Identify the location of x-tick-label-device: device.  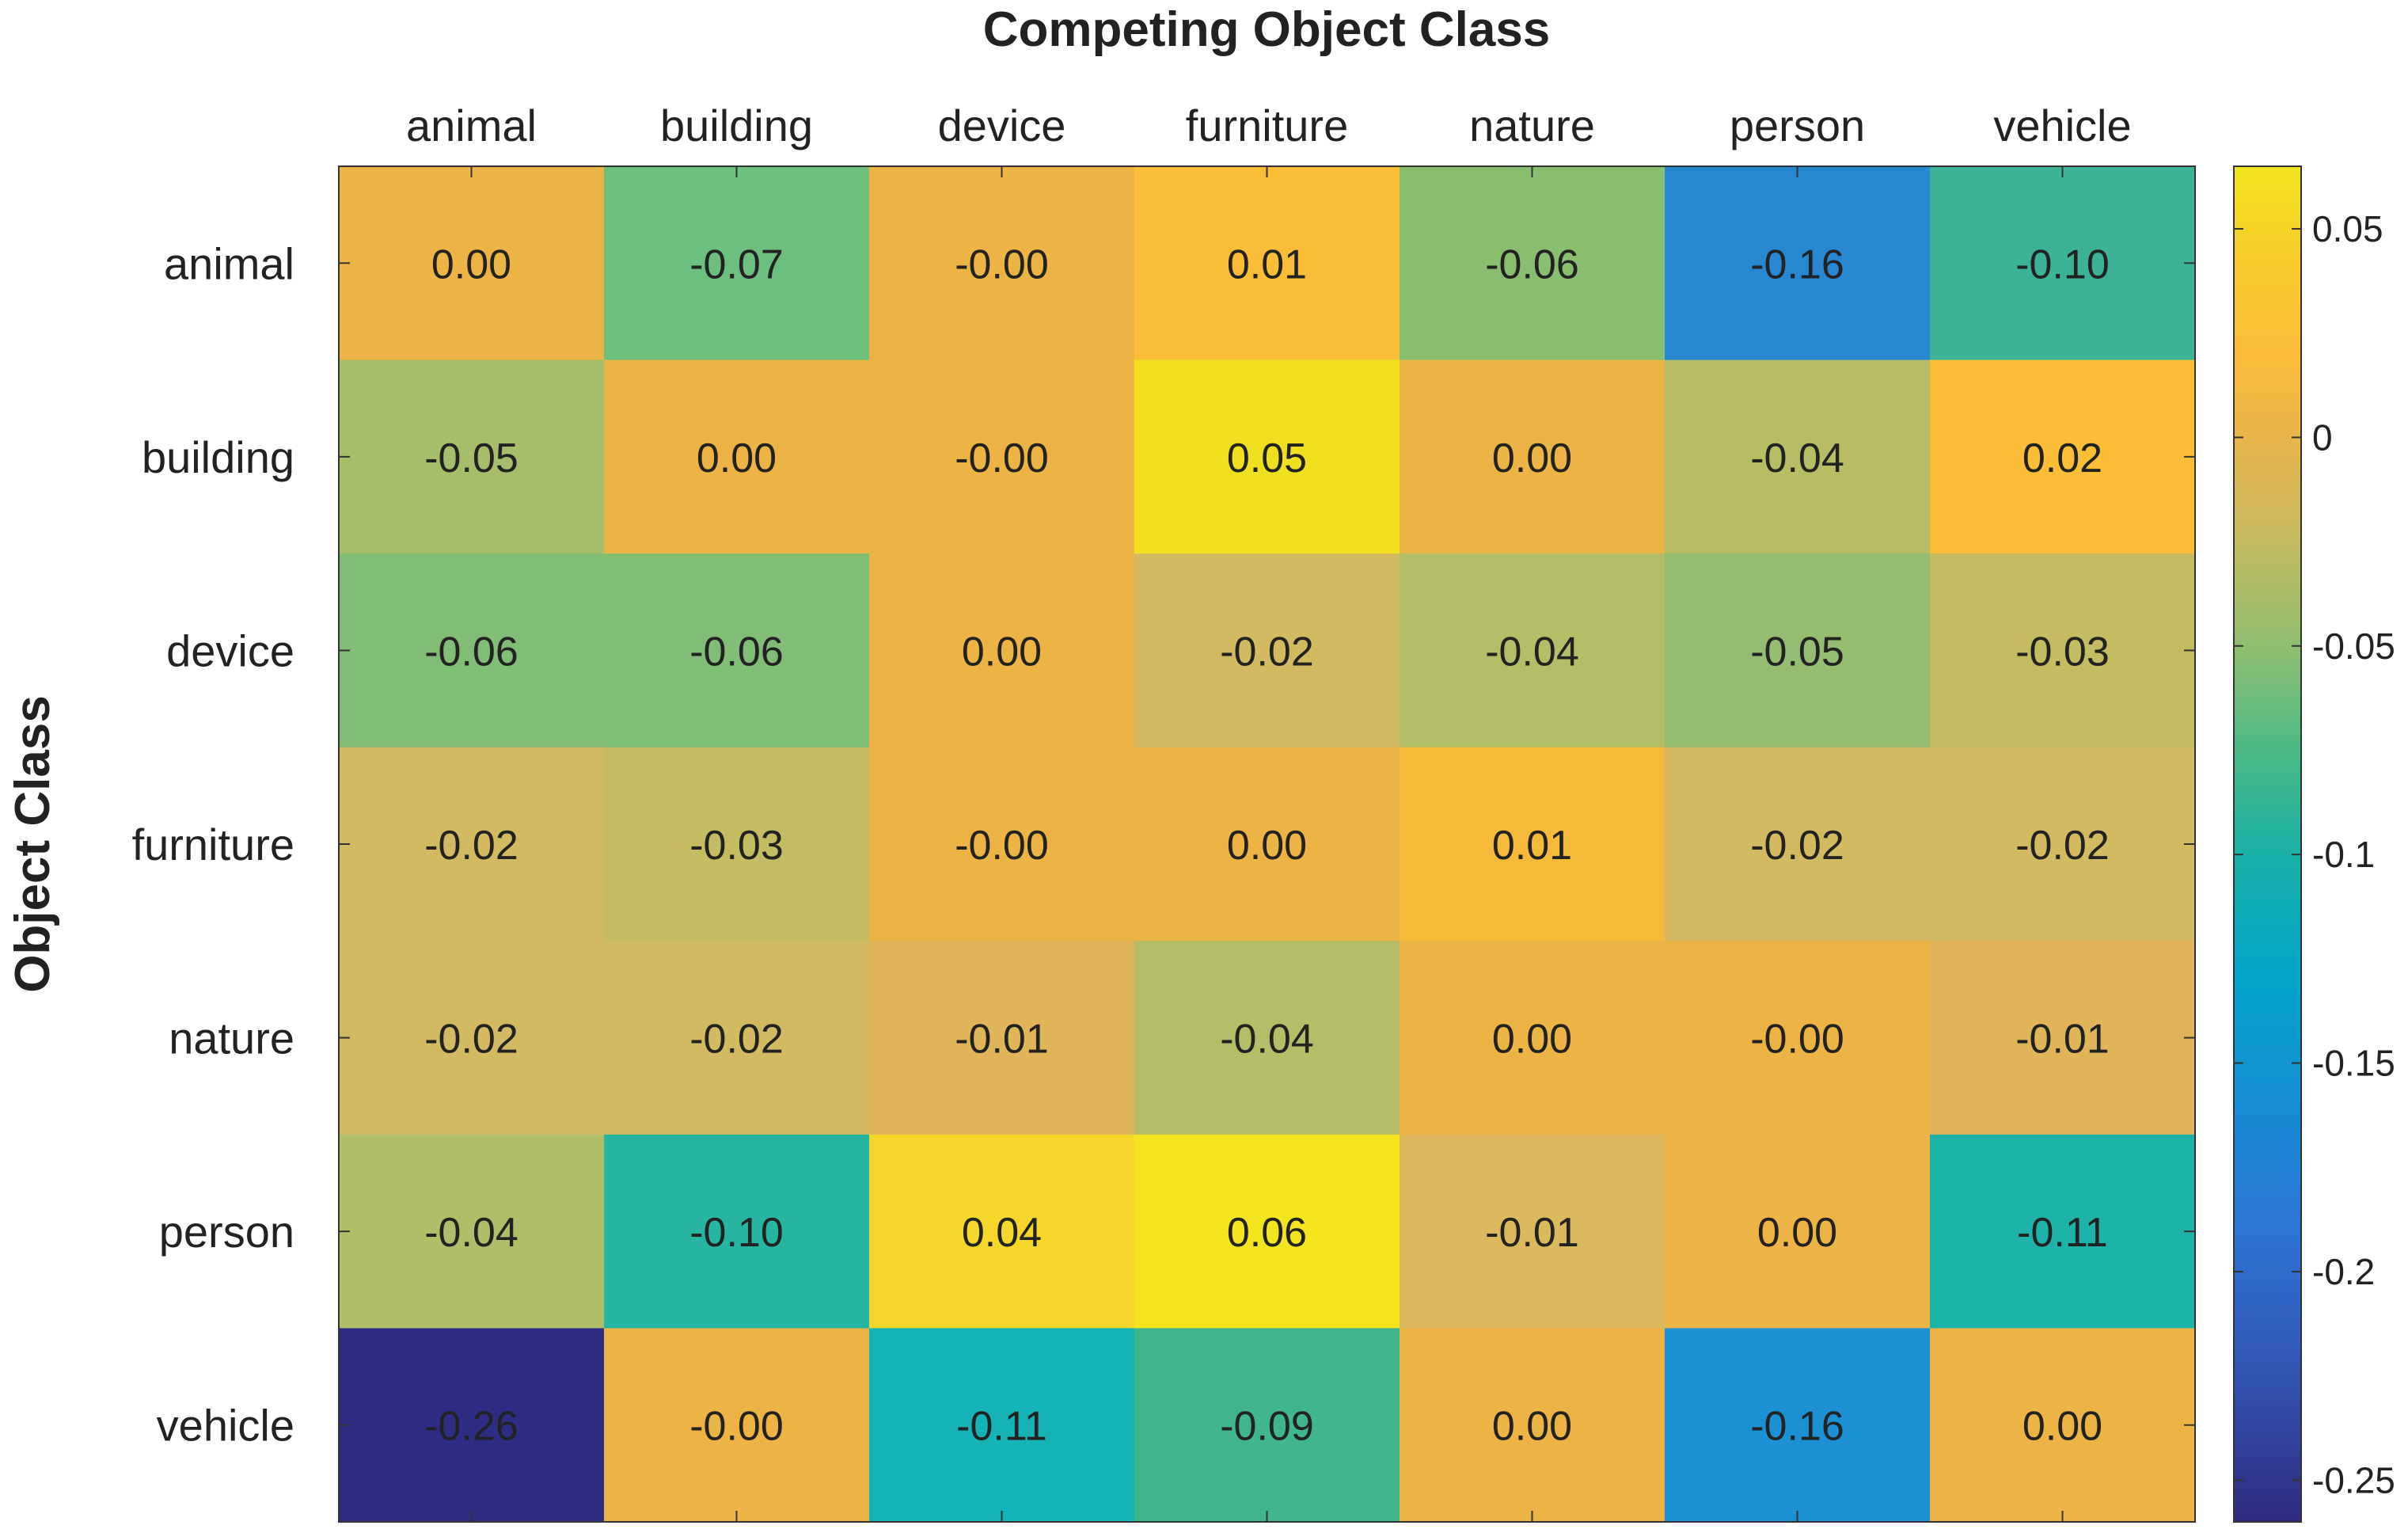
(1002, 125).